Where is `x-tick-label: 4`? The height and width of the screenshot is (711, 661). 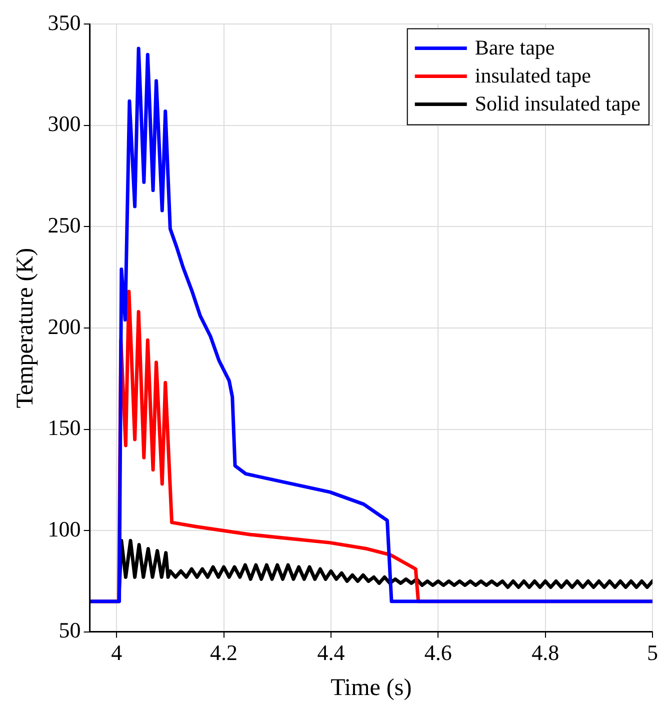
x-tick-label: 4 is located at coordinates (116, 652).